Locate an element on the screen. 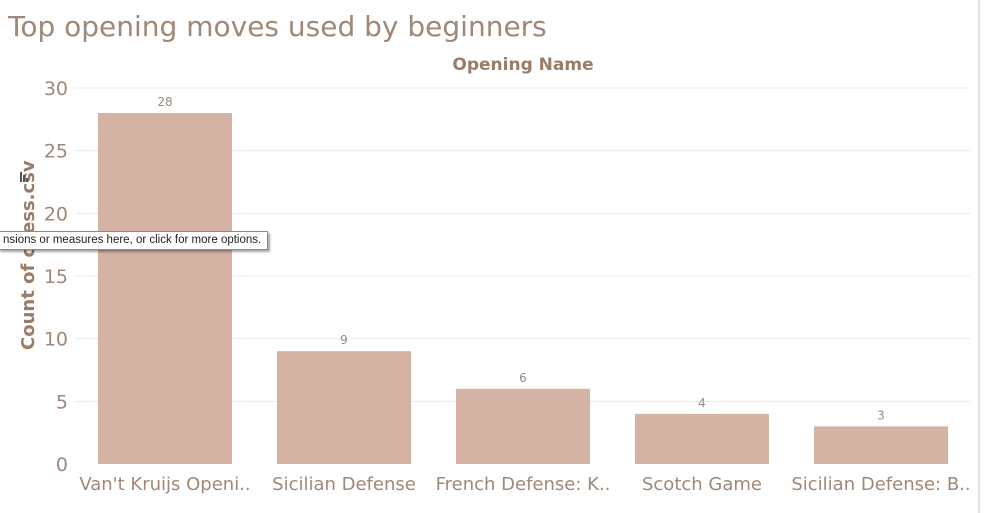 This screenshot has height=513, width=986. x-tick-label: Sicilian Defense: B.. is located at coordinates (880, 484).